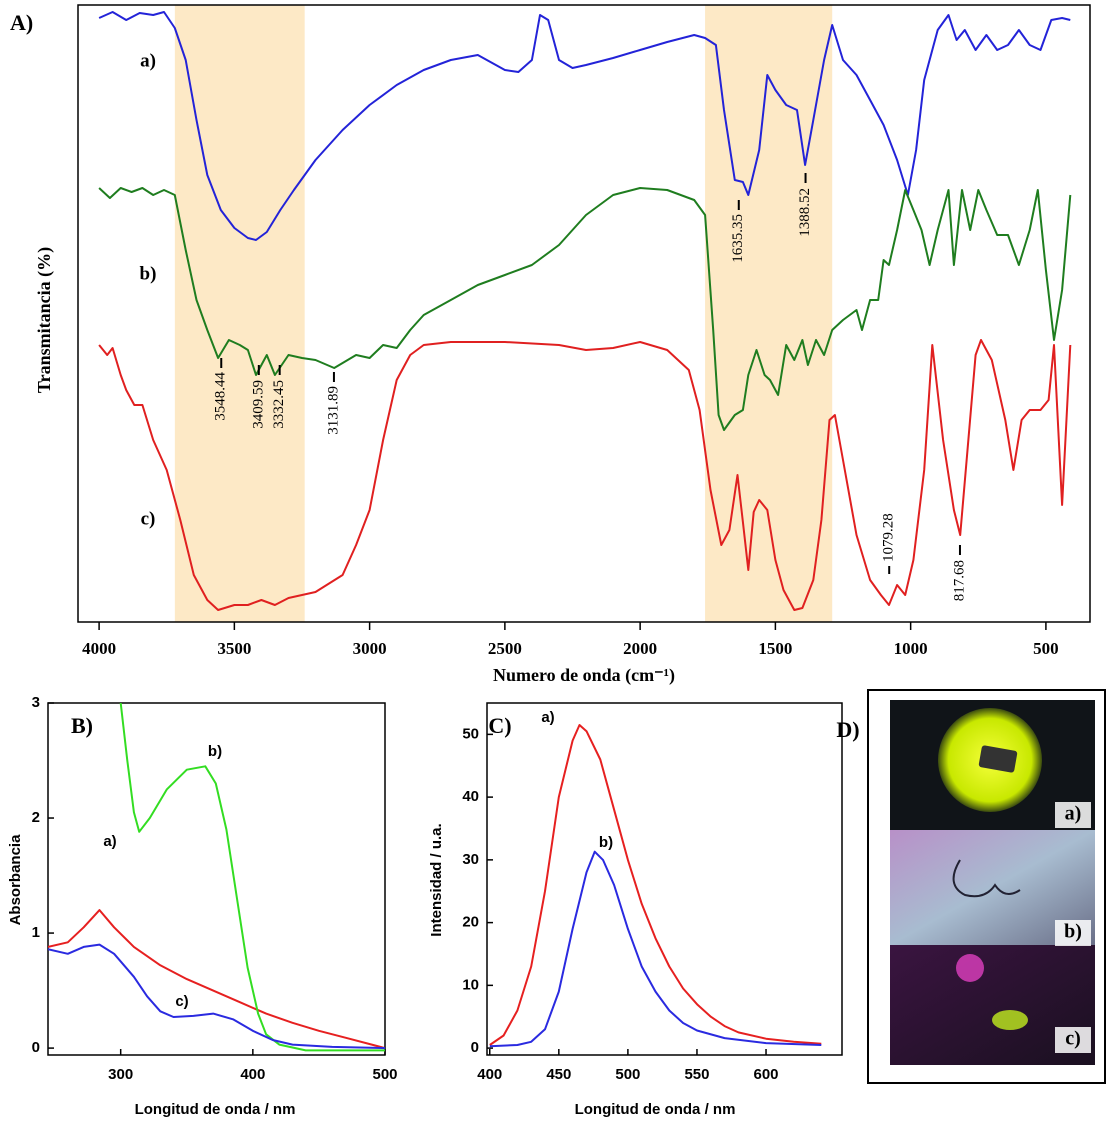 This screenshot has width=1108, height=1126. I want to click on y-axis-title: Transmitancia (%), so click(44, 320).